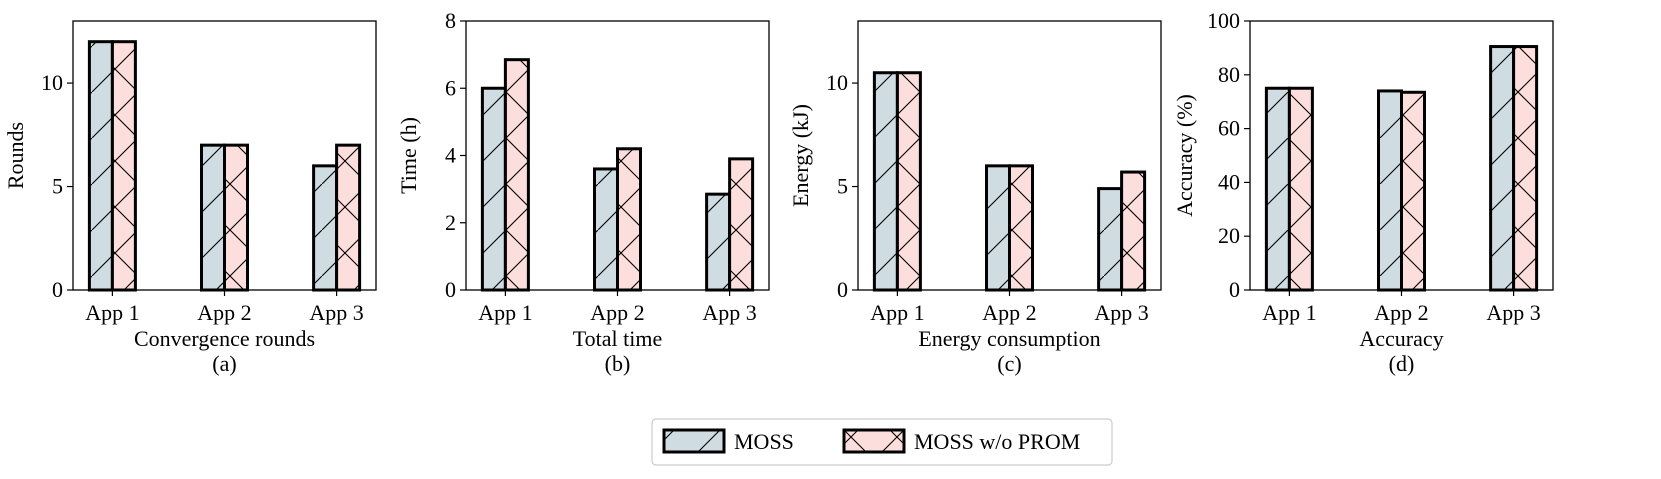  I want to click on panel-caption: (a), so click(224, 363).